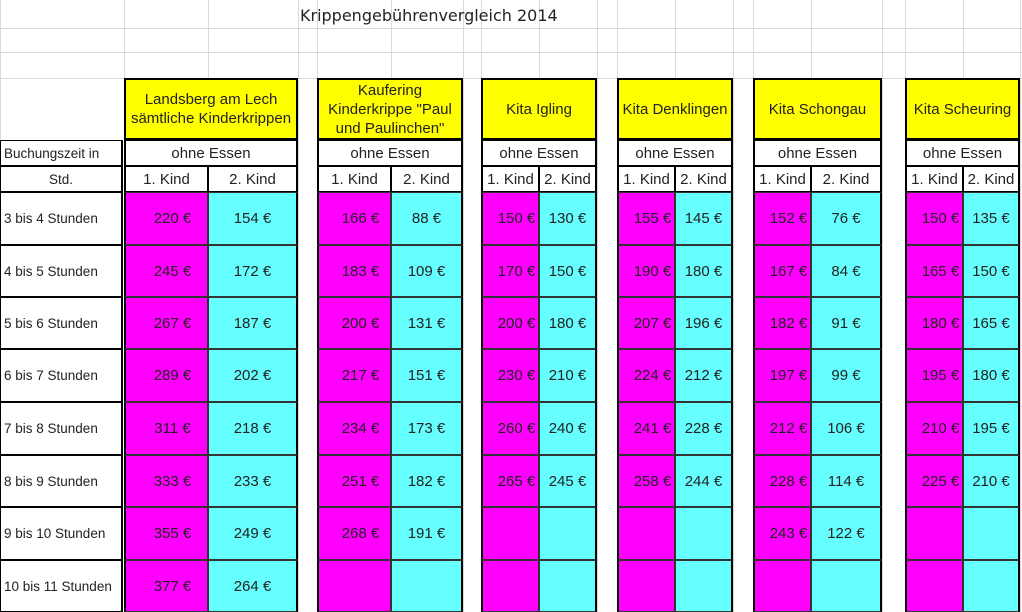  What do you see at coordinates (846, 218) in the screenshot?
I see `fee-child-2: 76 €` at bounding box center [846, 218].